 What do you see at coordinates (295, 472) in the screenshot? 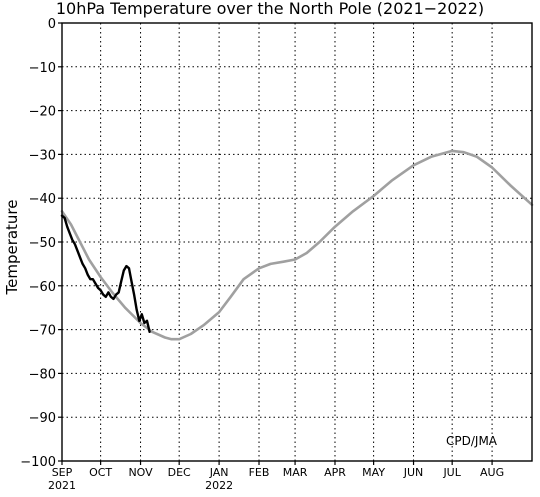
I see `x-tick-label: MAR` at bounding box center [295, 472].